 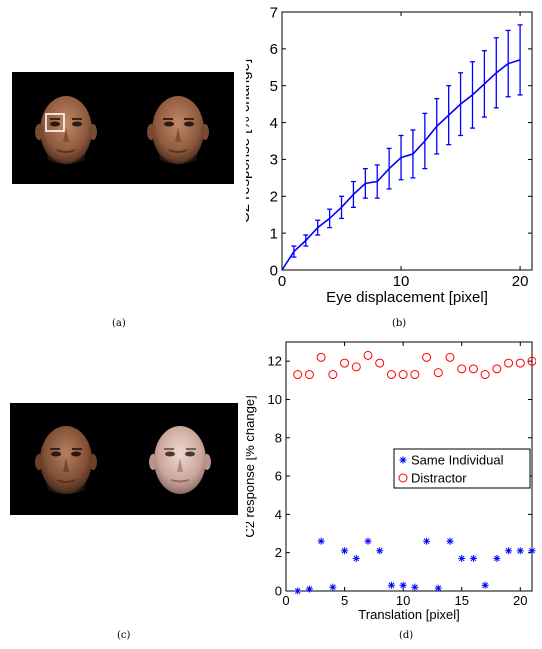 What do you see at coordinates (275, 399) in the screenshot?
I see `y-tick-label: 10` at bounding box center [275, 399].